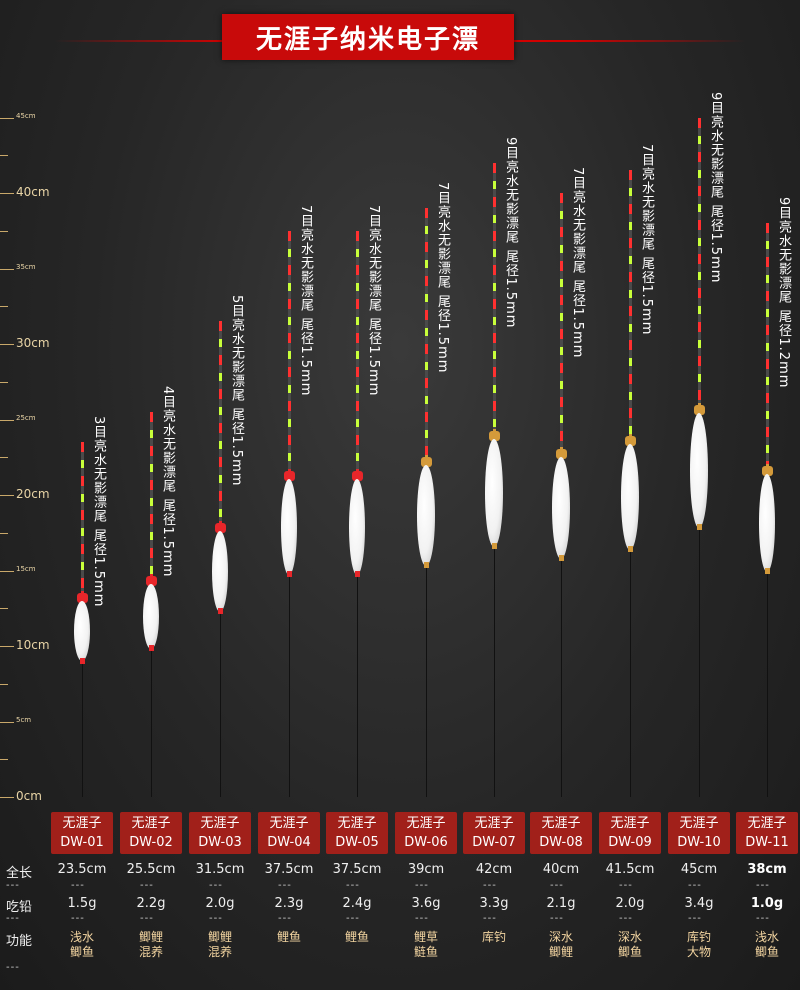 The width and height of the screenshot is (800, 990). Describe the element at coordinates (19, 873) in the screenshot. I see `row-label-length: 全长` at that location.